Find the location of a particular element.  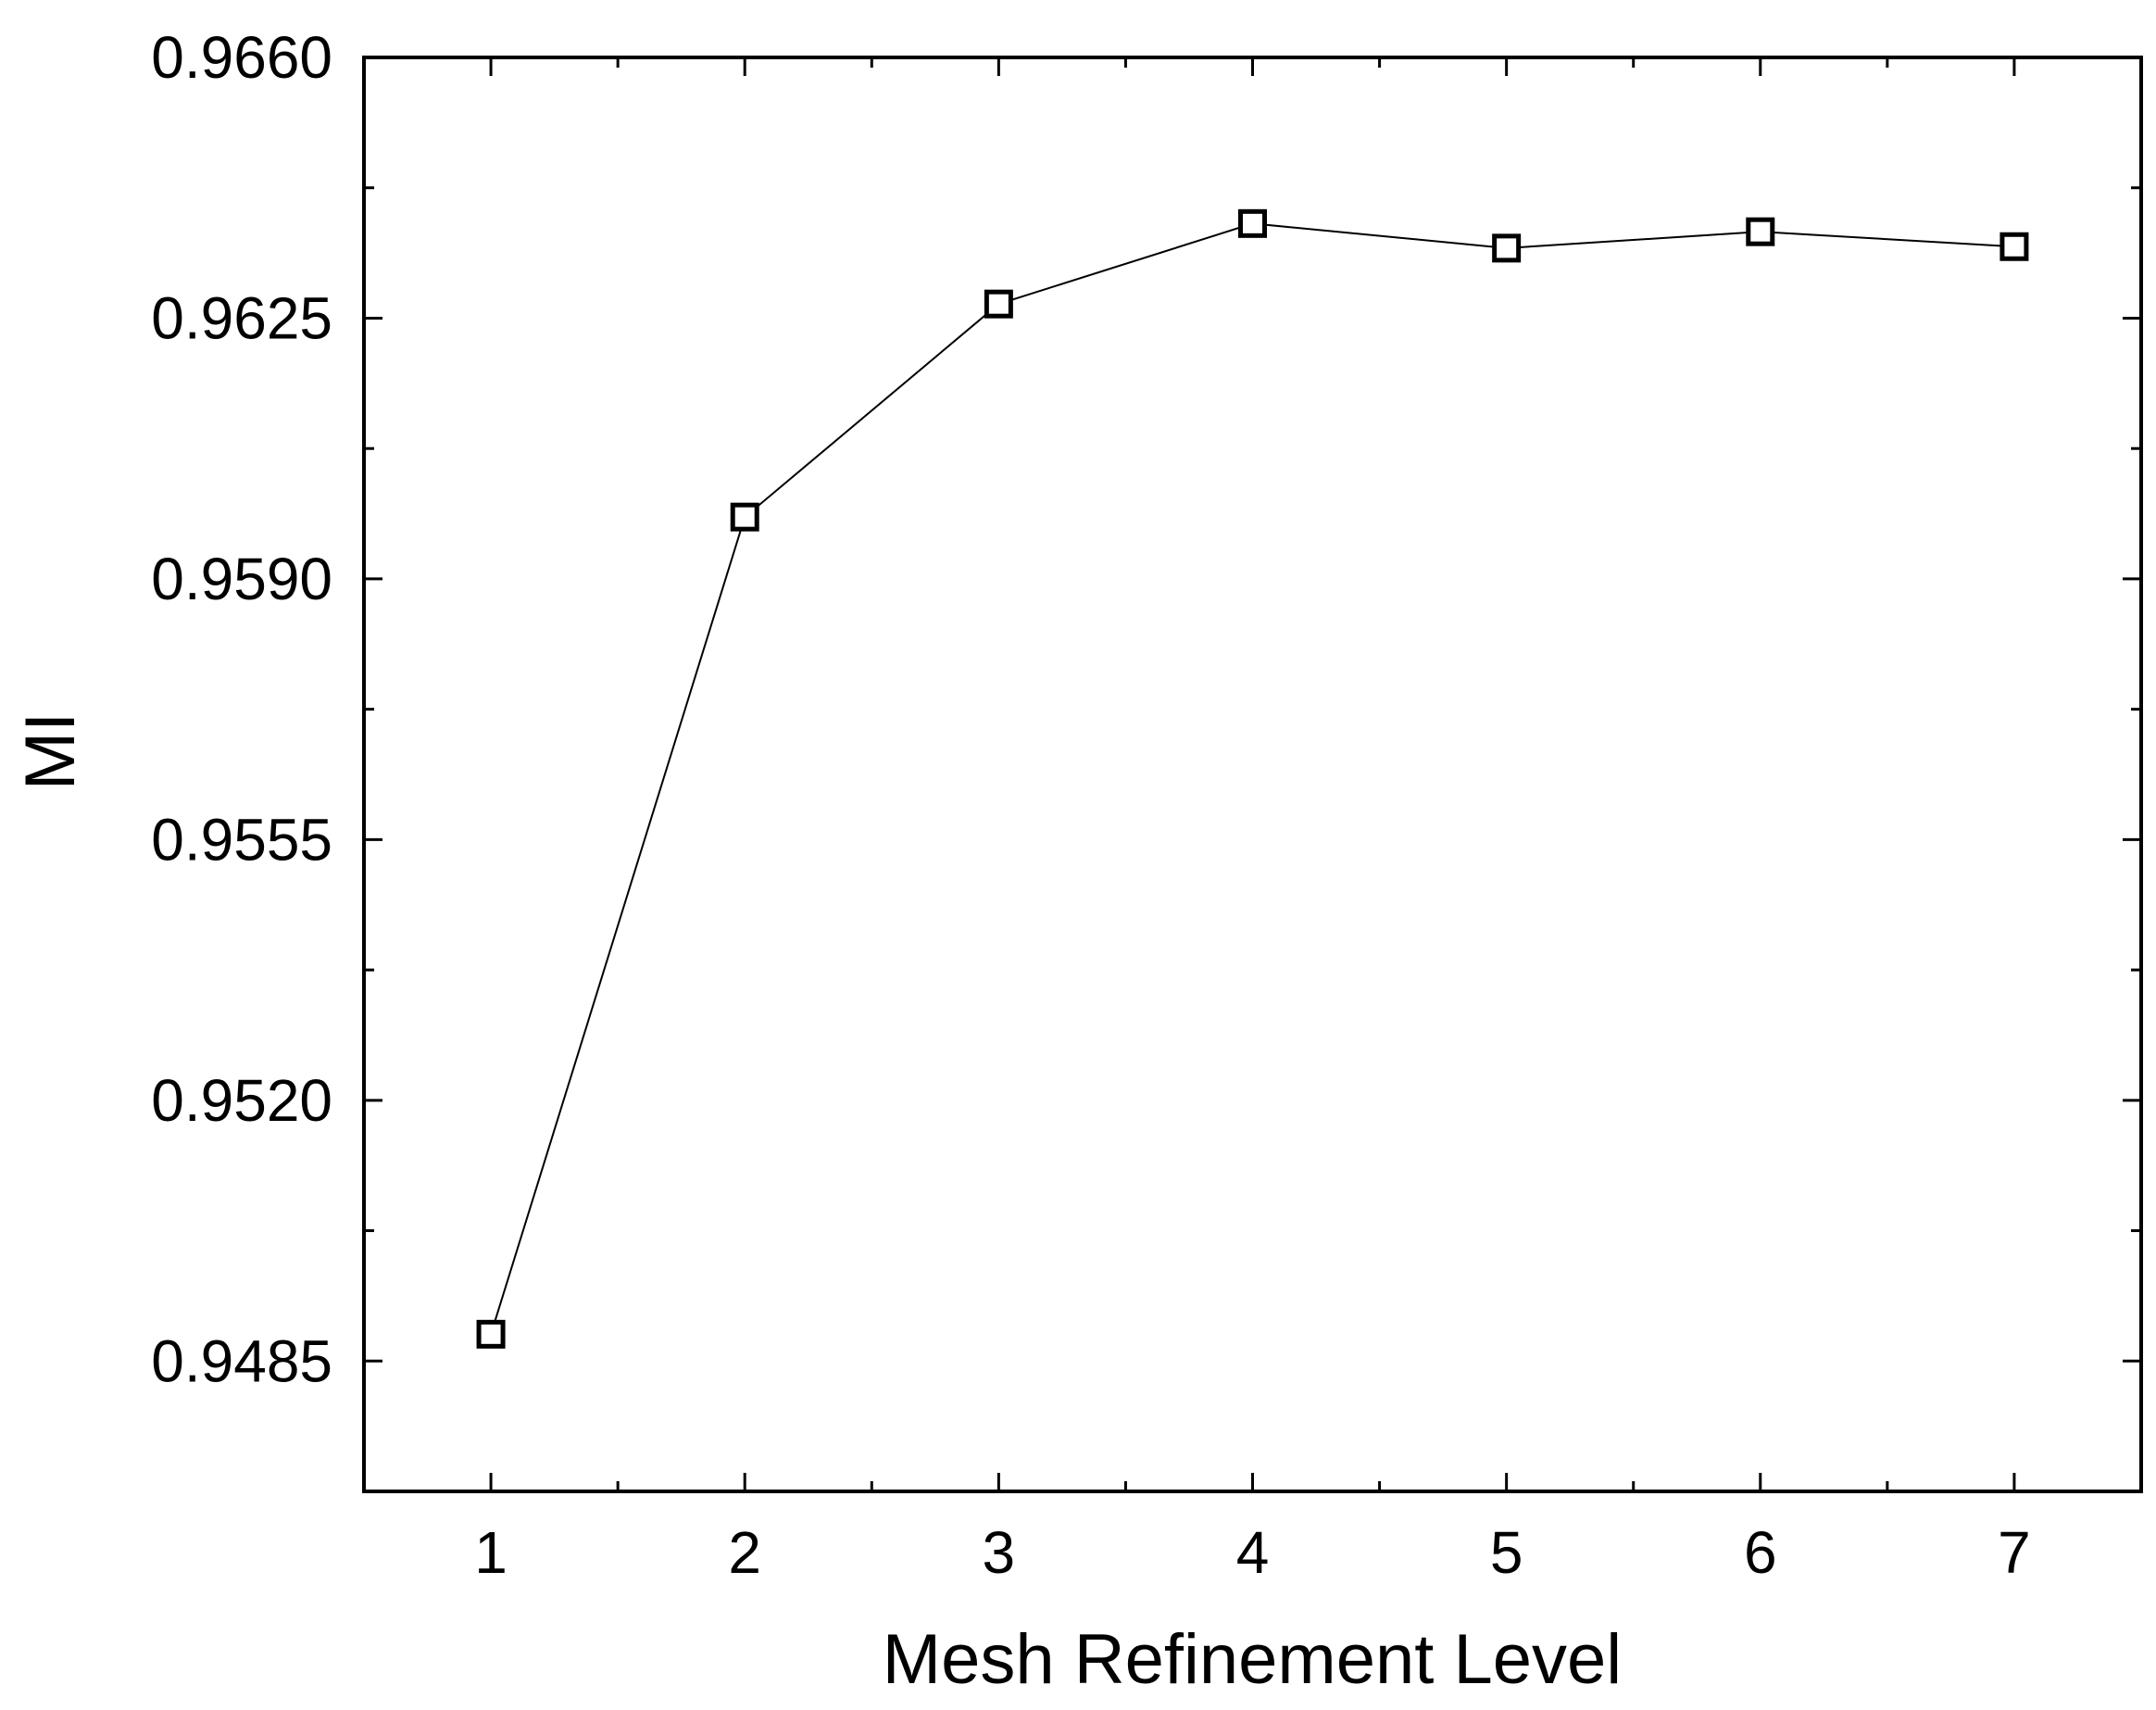

y-tick-label: 0.9520 is located at coordinates (241, 1100).